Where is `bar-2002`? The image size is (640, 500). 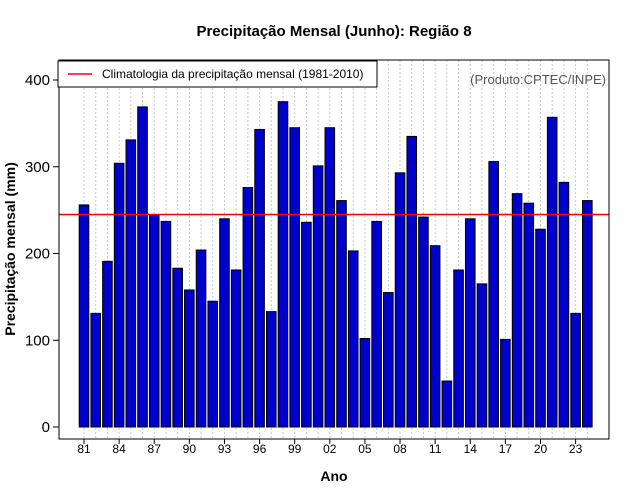
bar-2002 is located at coordinates (330, 277).